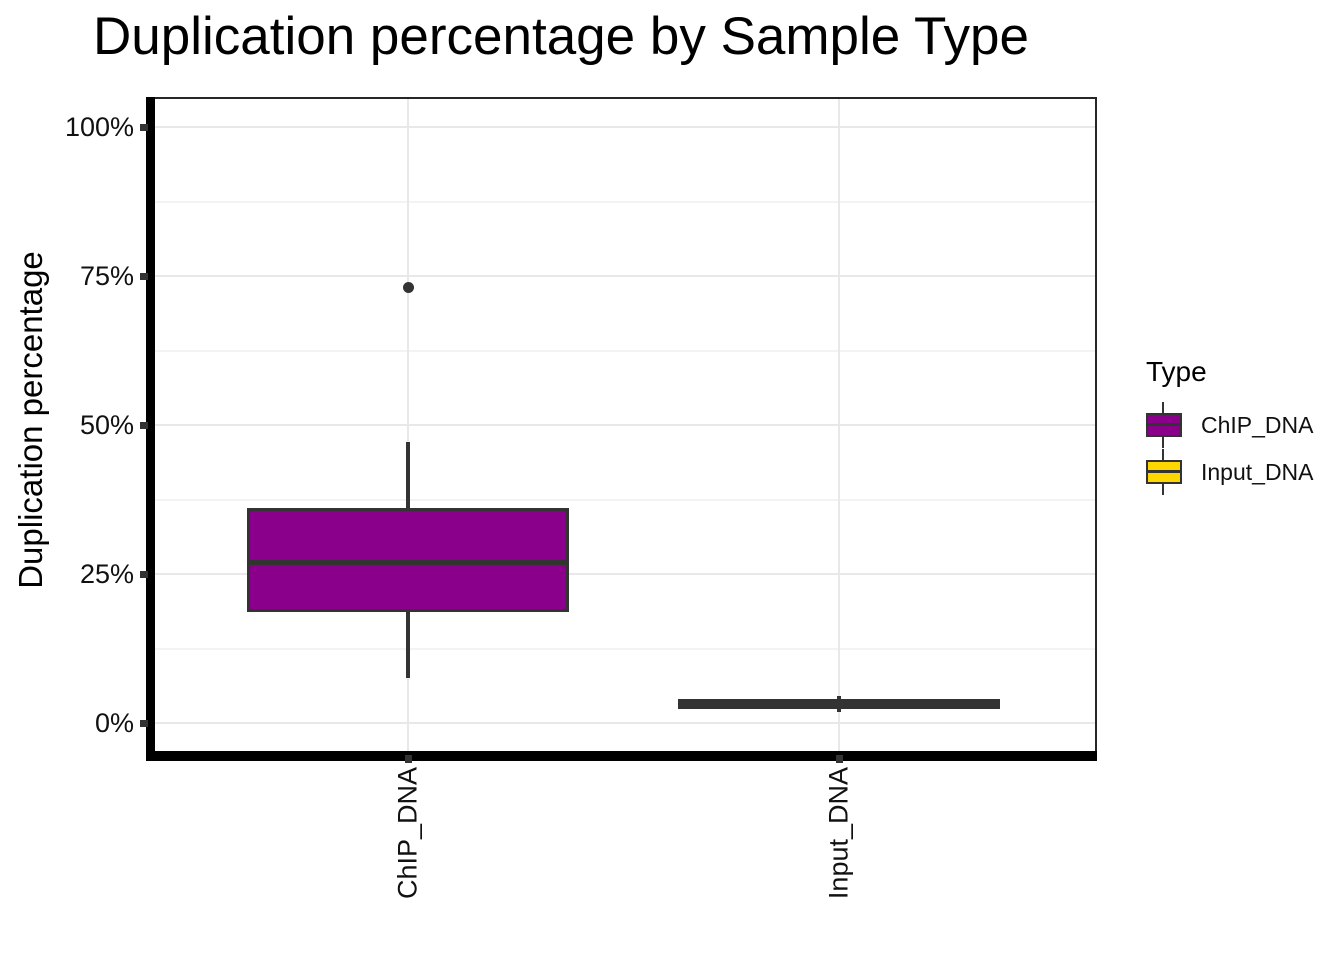 Image resolution: width=1344 pixels, height=960 pixels. I want to click on legend-label: Input_DNA, so click(1257, 472).